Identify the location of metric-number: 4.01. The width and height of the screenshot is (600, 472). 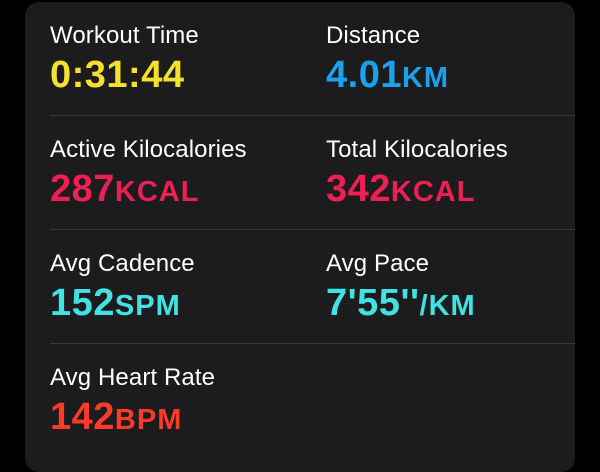
(364, 75).